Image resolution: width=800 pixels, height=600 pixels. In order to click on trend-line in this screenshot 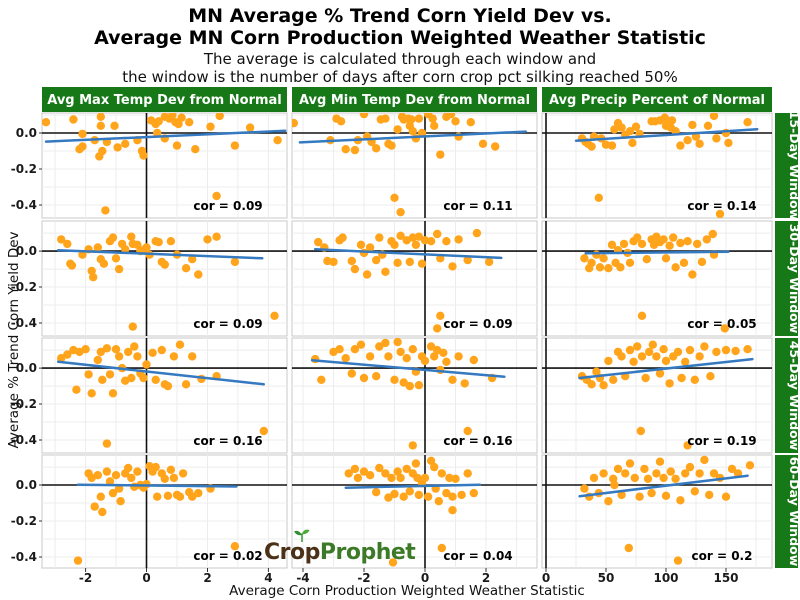, I will do `click(408, 254)`.